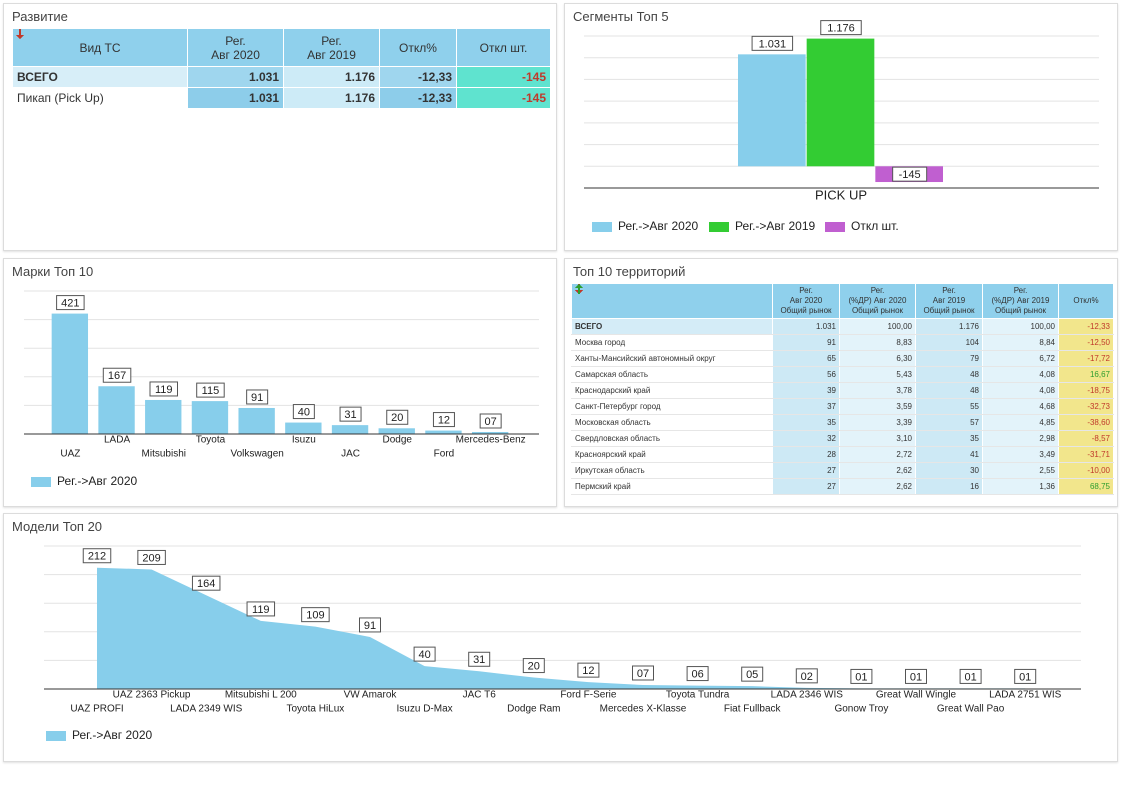 The width and height of the screenshot is (1122, 793). Describe the element at coordinates (949, 406) in the screenshot. I see `table-cell: 55` at that location.